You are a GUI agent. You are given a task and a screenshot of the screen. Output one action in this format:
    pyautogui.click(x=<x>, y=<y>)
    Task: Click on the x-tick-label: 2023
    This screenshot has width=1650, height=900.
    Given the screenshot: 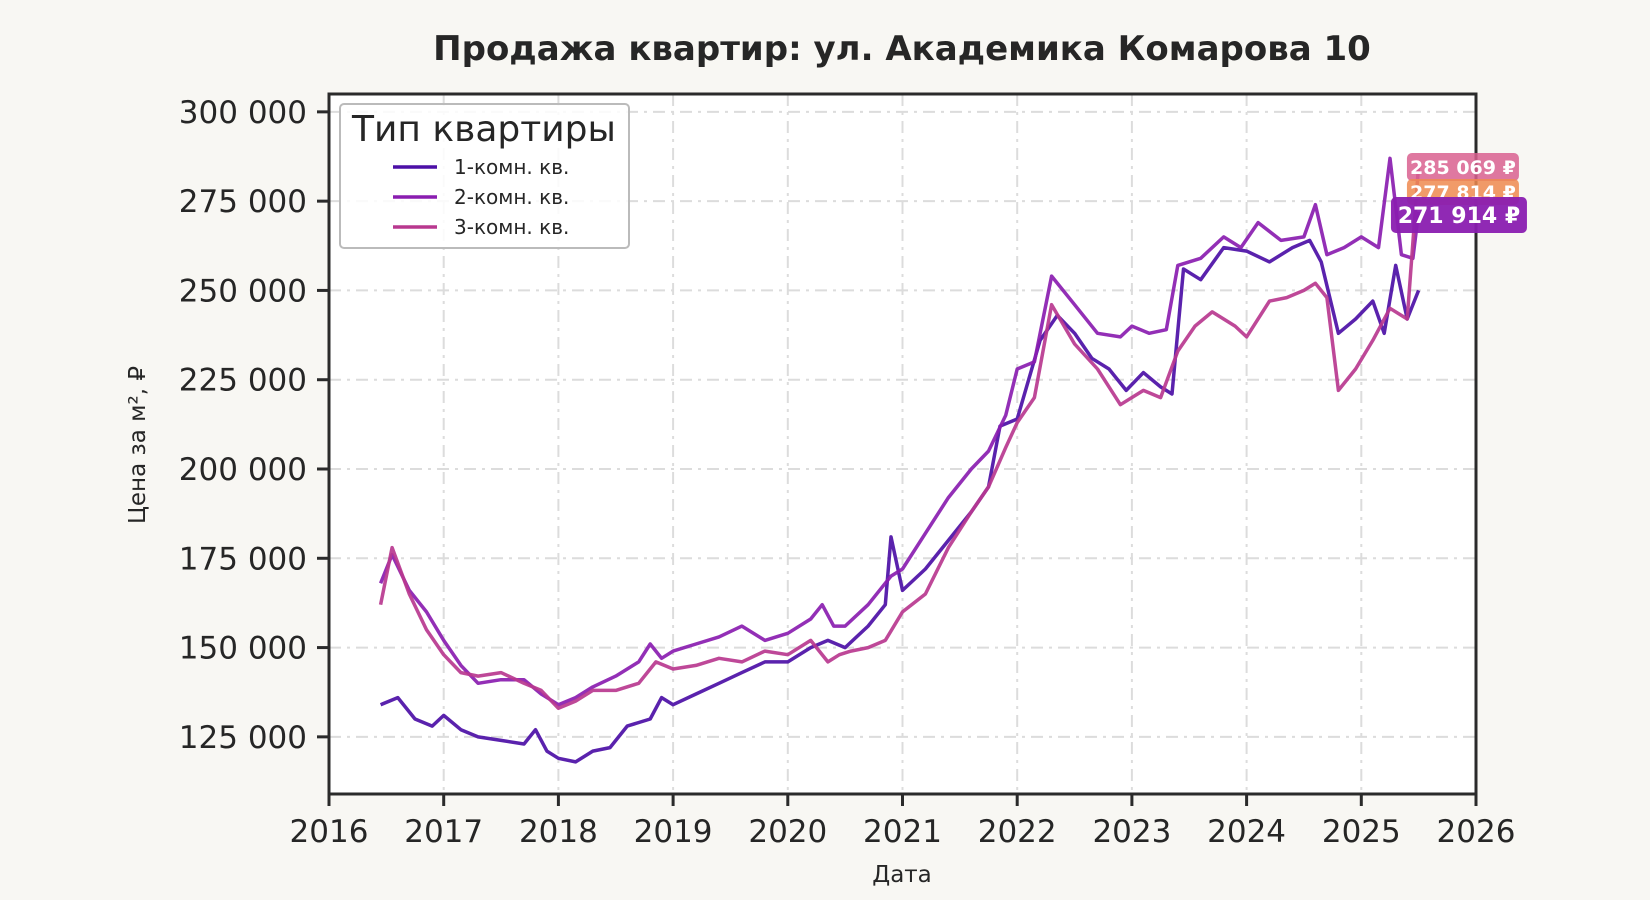 What is the action you would take?
    pyautogui.click(x=1131, y=832)
    